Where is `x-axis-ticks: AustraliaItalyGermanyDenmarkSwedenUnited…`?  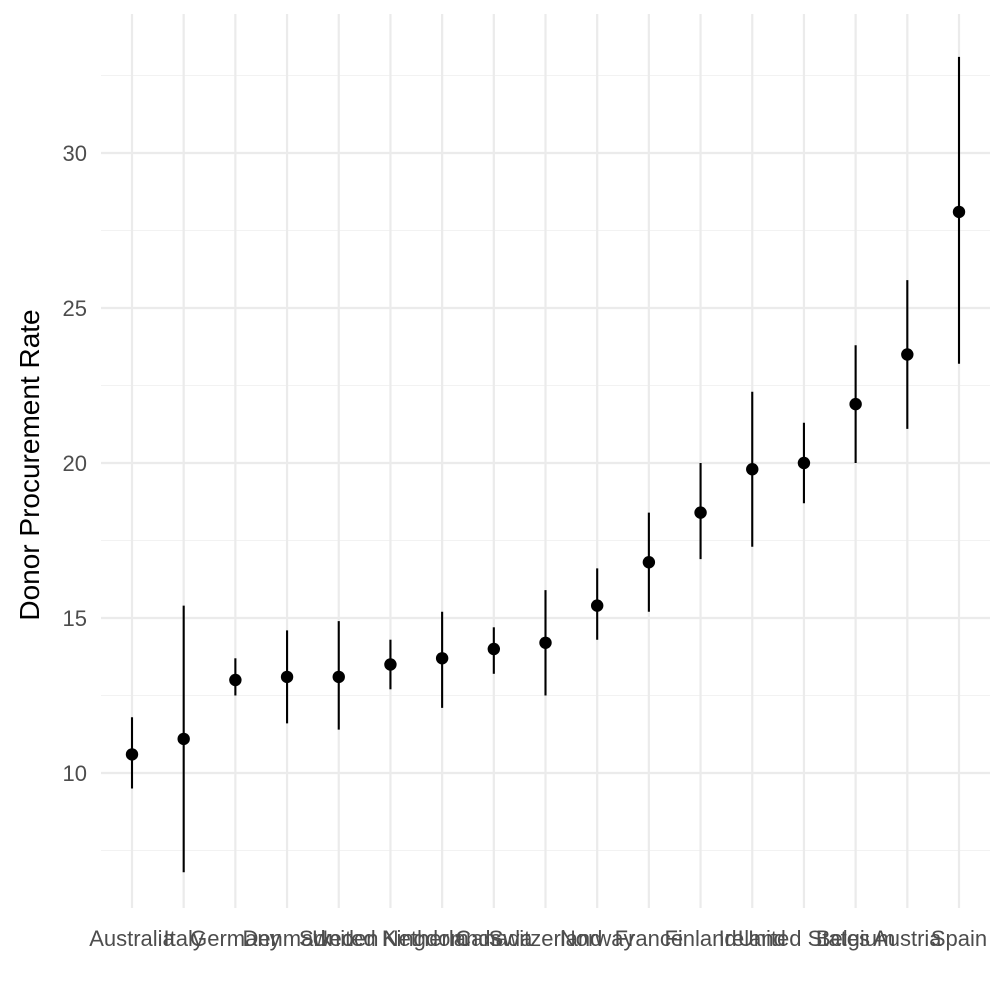 x-axis-ticks: AustraliaItalyGermanyDenmarkSwedenUnited… is located at coordinates (538, 938).